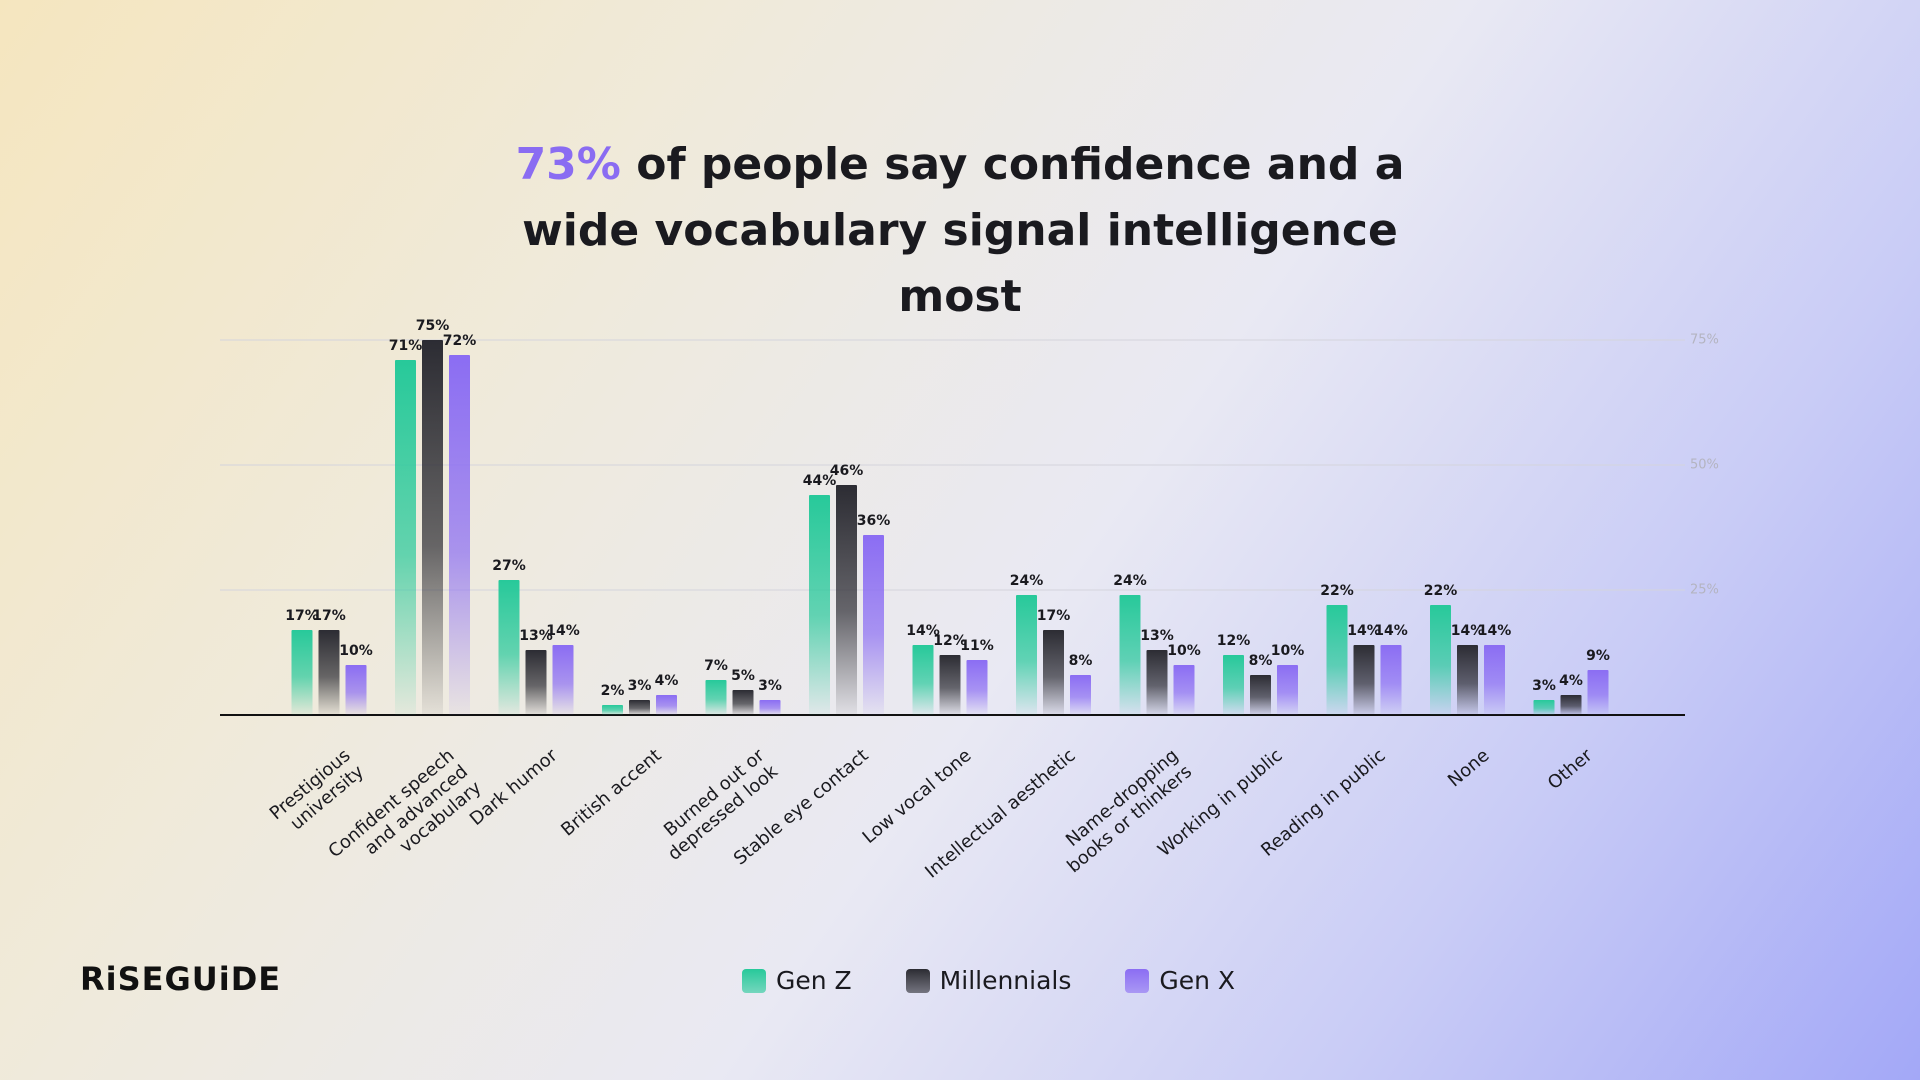  What do you see at coordinates (847, 471) in the screenshot?
I see `value-label: 46%` at bounding box center [847, 471].